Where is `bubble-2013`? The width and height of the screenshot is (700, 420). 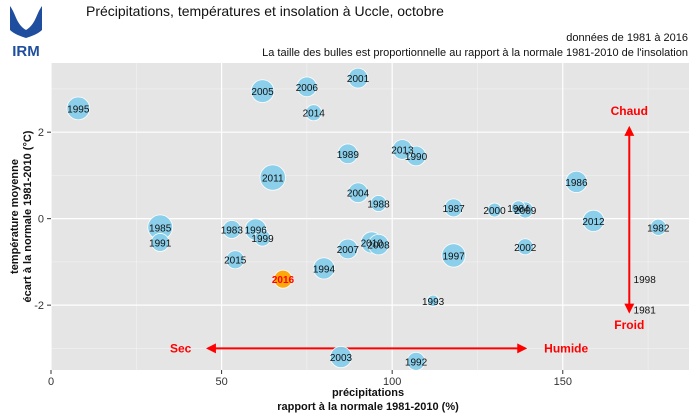
bubble-2013 is located at coordinates (402, 149).